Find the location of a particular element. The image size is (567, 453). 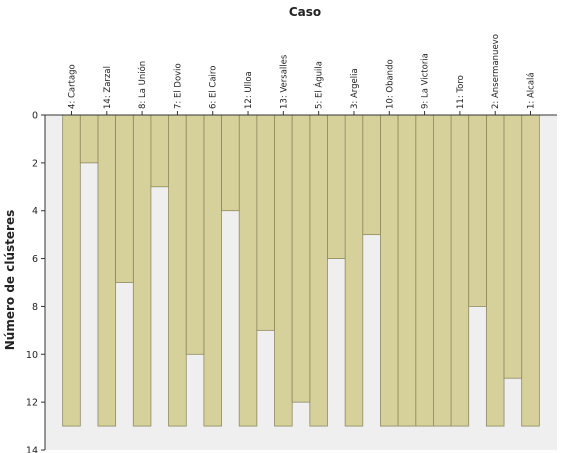

case-label: 4: Cartago is located at coordinates (72, 86).